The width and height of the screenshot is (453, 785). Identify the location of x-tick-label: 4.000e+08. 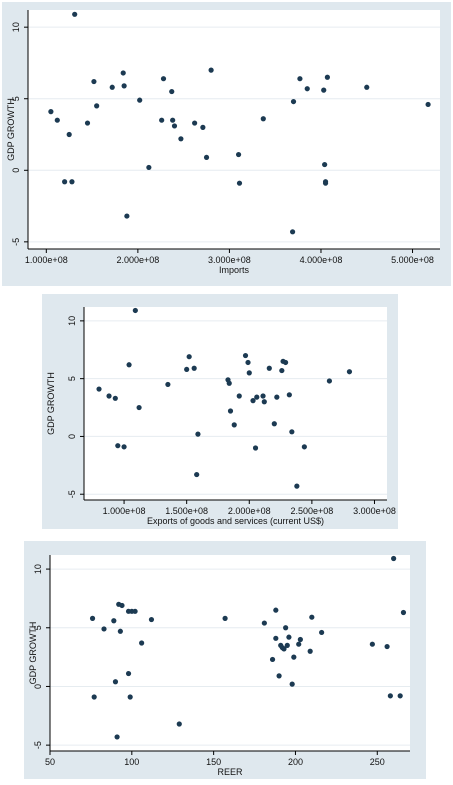
(321, 260).